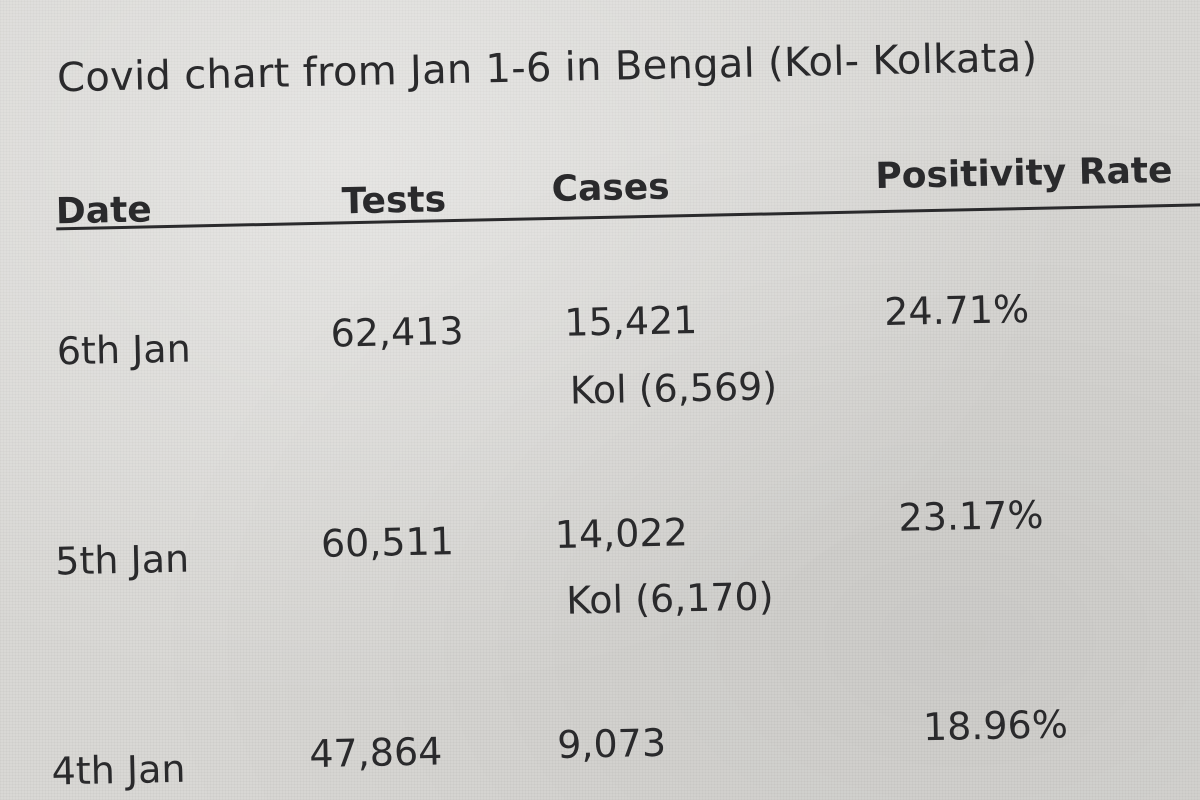 This screenshot has width=1200, height=800. I want to click on row-date: 4th Jan, so click(118, 770).